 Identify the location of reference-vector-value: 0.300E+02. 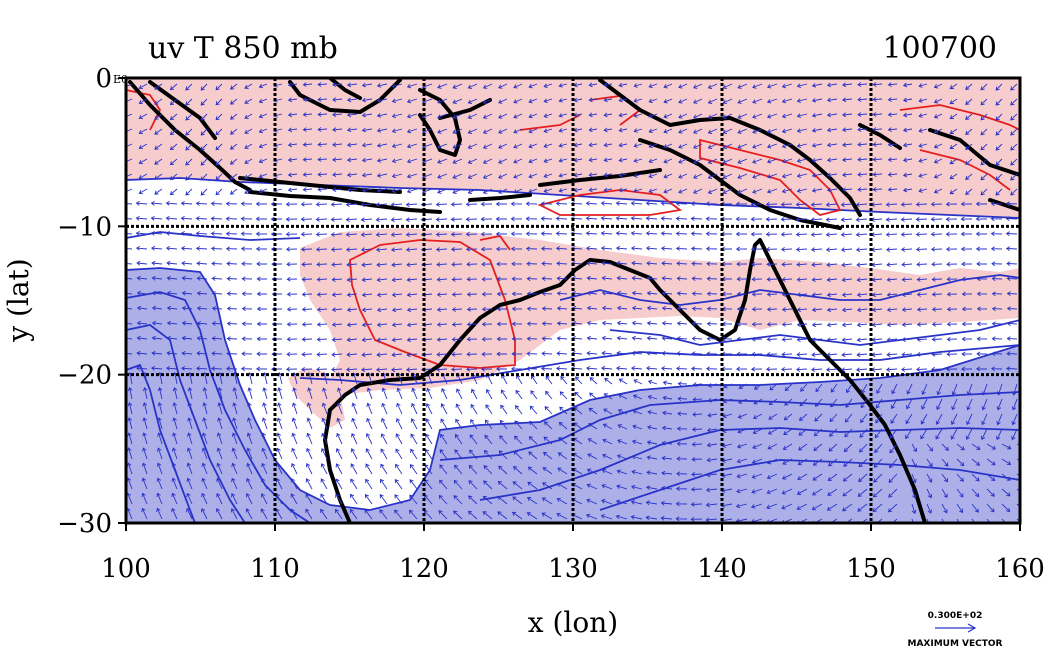
(955, 616).